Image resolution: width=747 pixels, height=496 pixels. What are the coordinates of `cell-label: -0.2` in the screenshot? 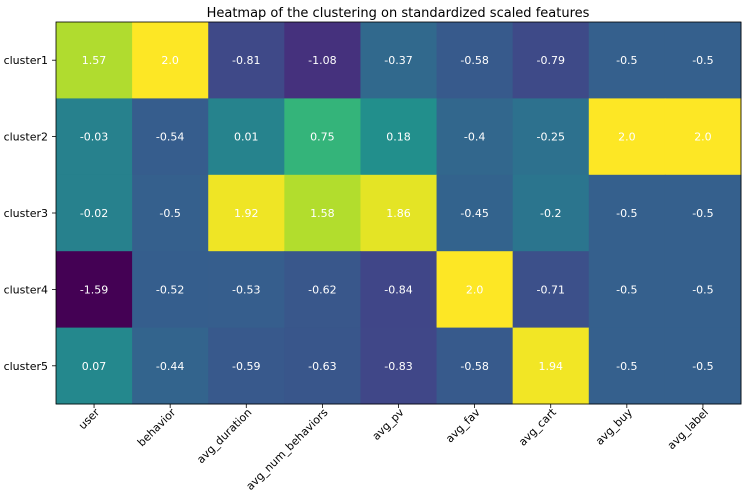 It's located at (550, 213).